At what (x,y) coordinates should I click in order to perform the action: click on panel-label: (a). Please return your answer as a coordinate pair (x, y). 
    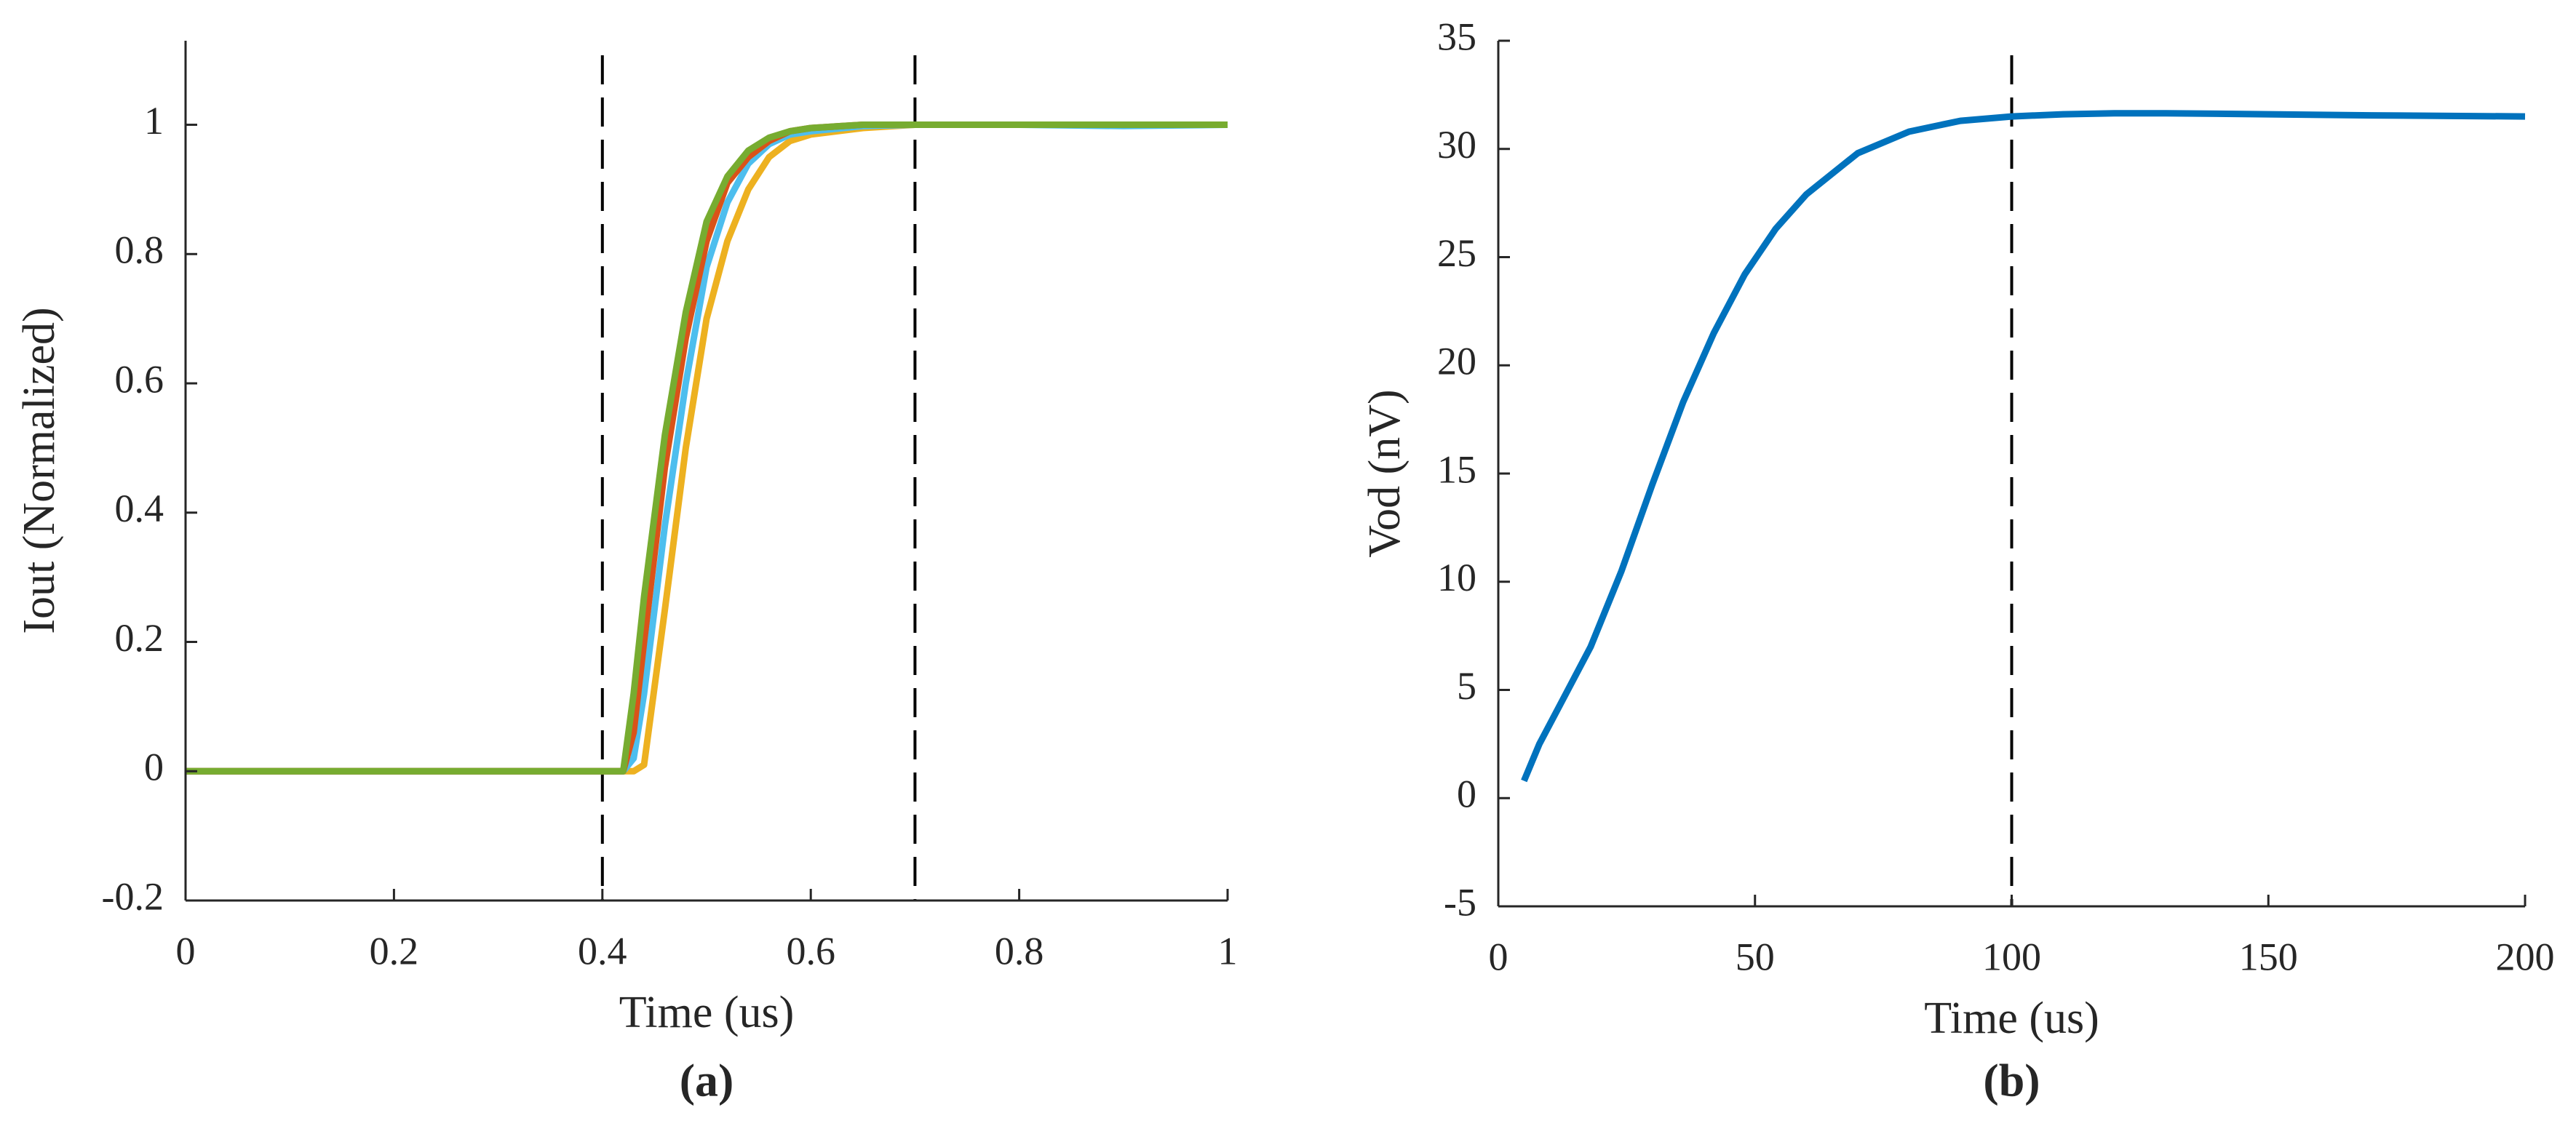
    Looking at the image, I should click on (707, 1080).